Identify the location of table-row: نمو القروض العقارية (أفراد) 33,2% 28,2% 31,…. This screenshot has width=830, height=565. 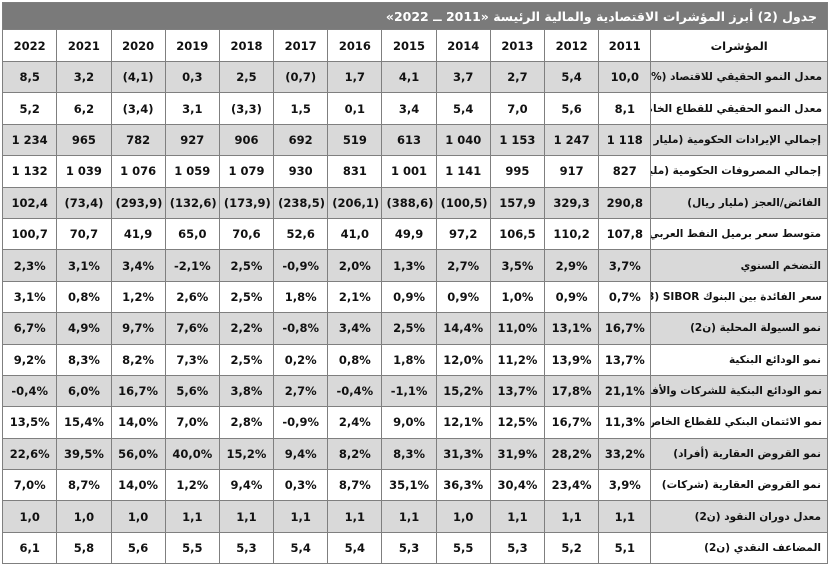
(414, 454).